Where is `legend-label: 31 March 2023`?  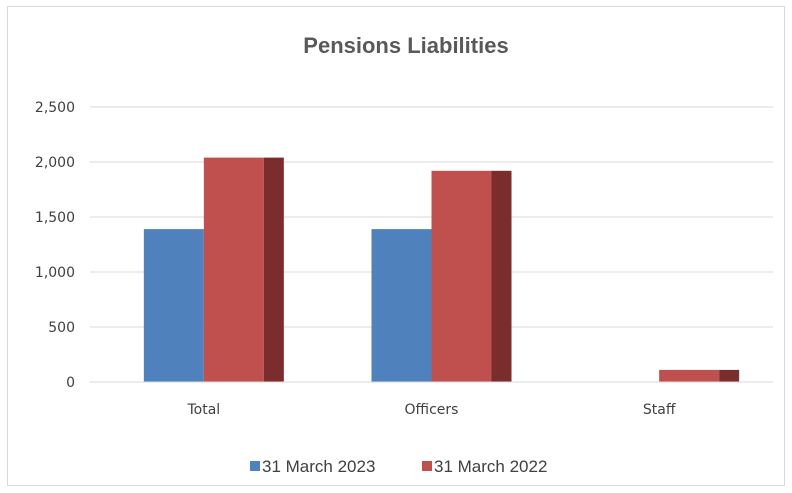
legend-label: 31 March 2023 is located at coordinates (318, 466).